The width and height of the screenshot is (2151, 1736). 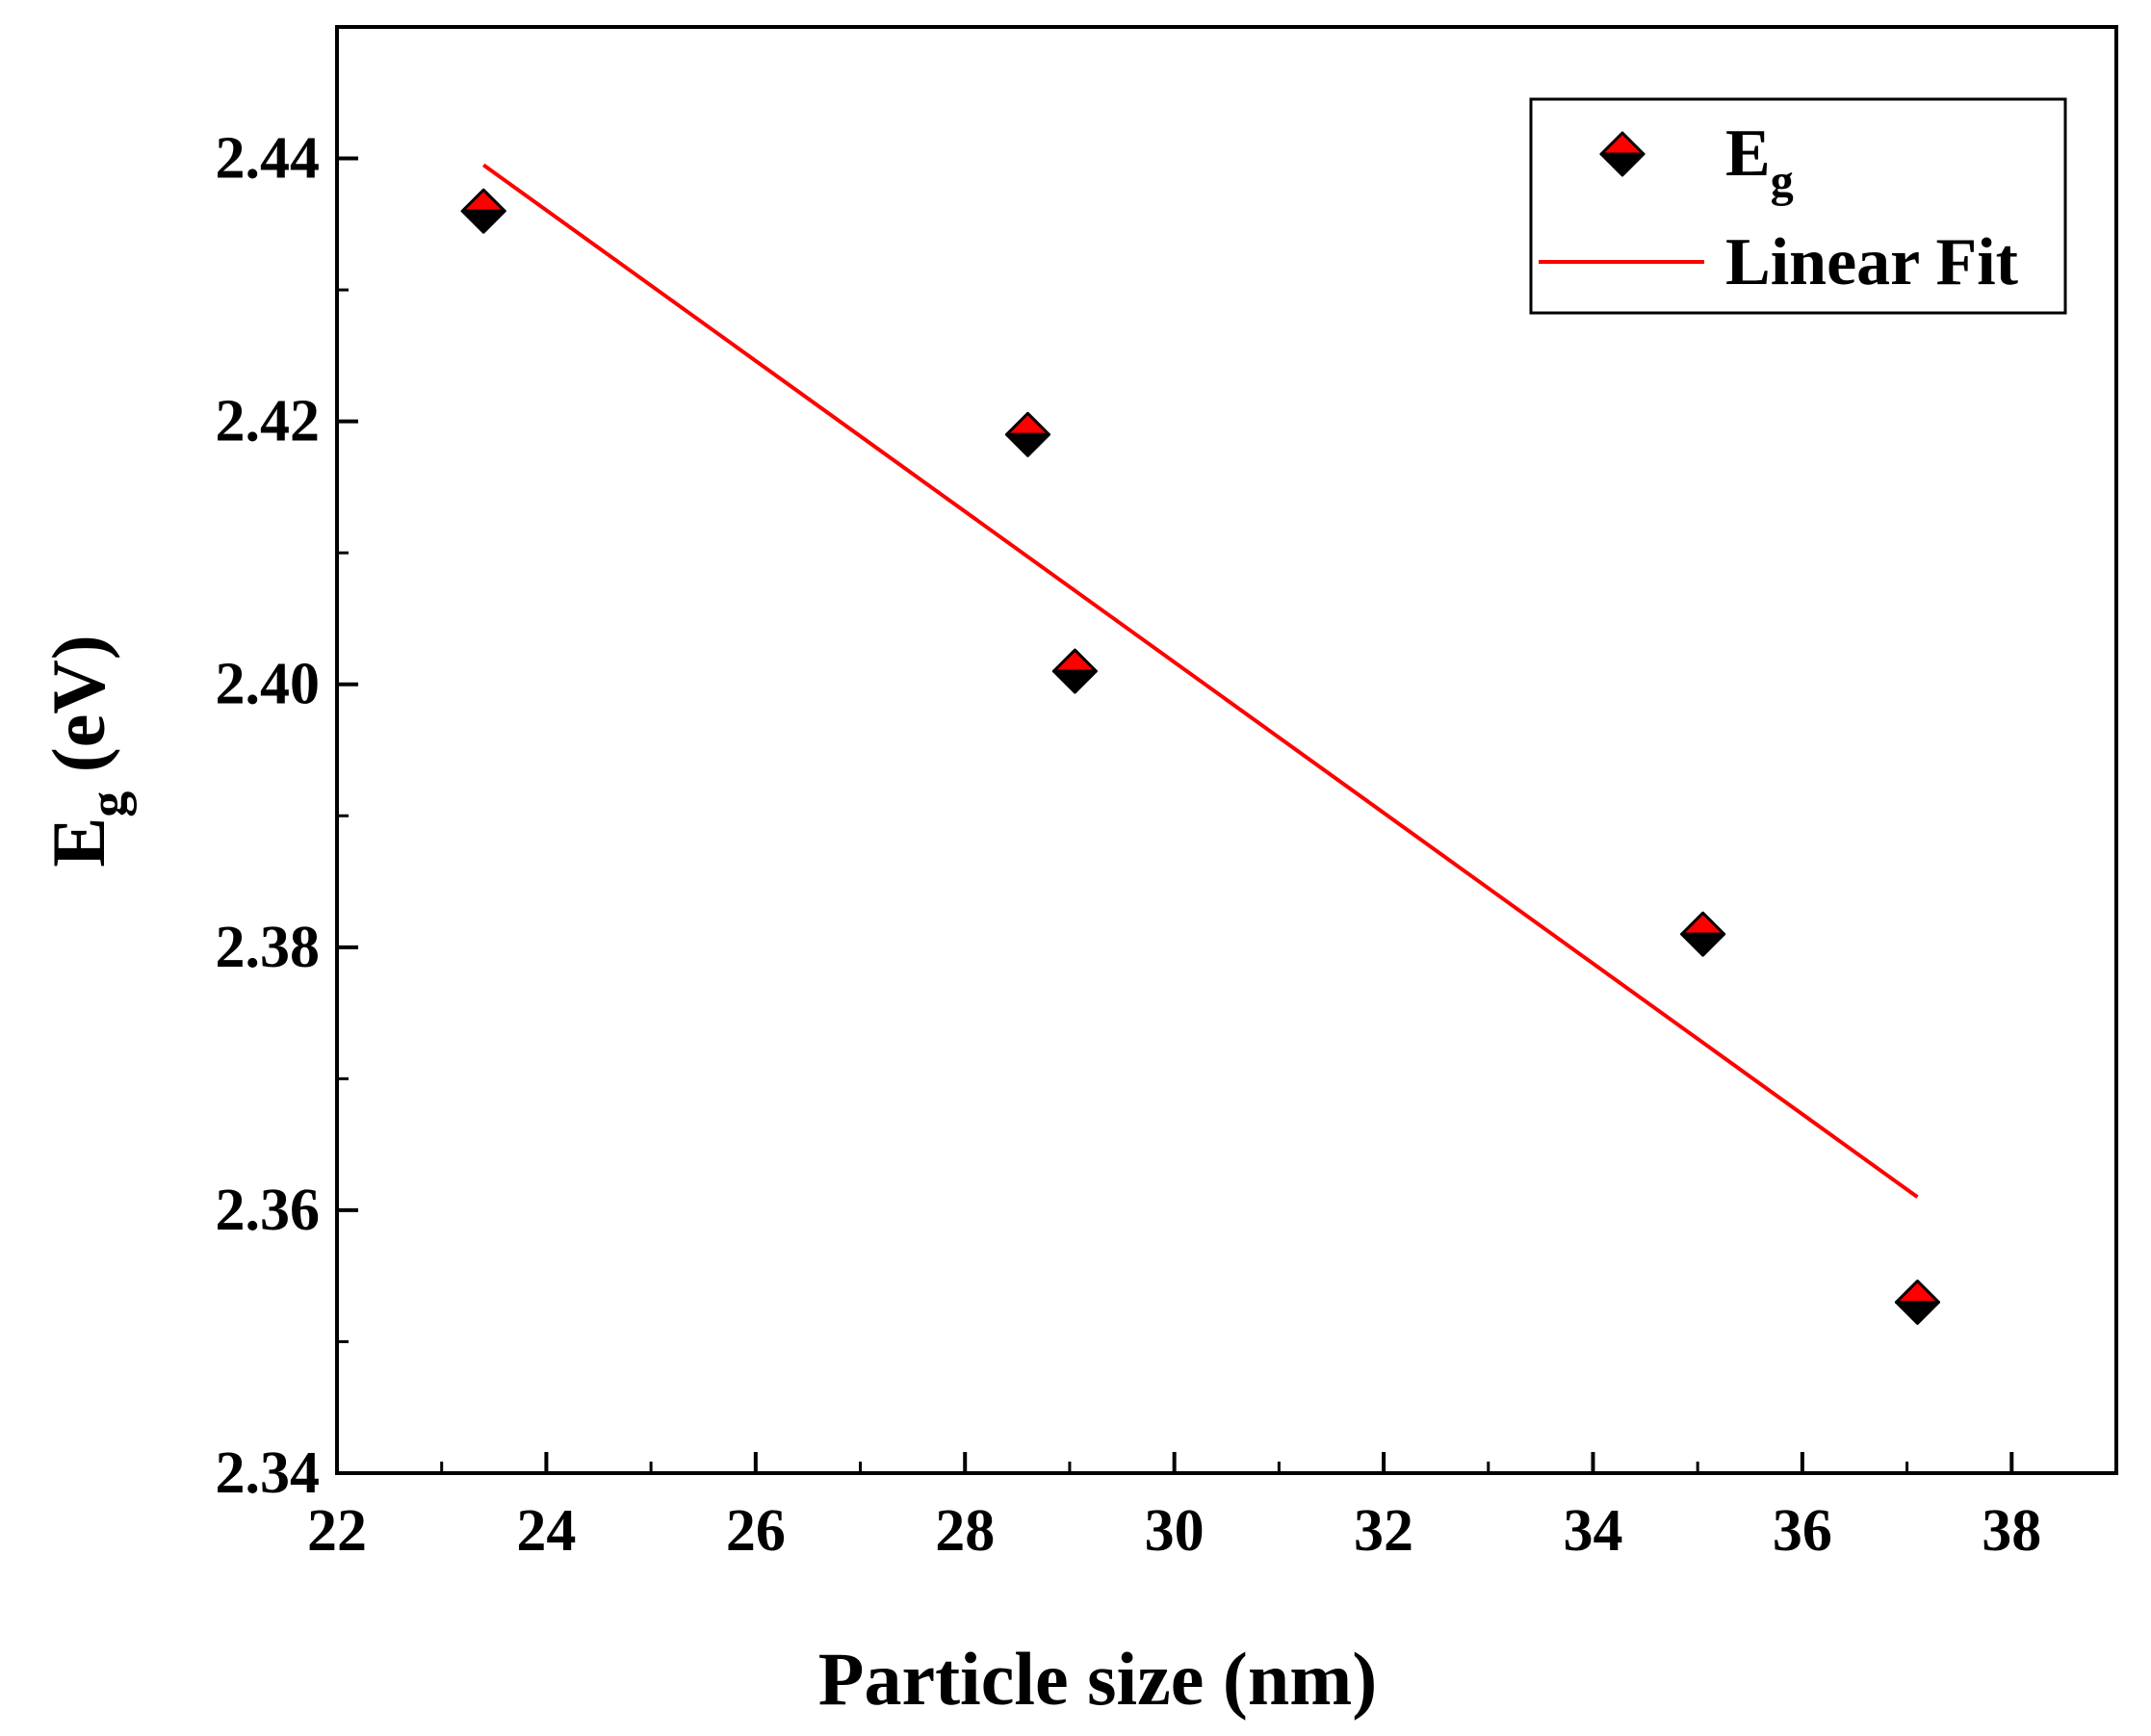 I want to click on x-axis-title: Particle size (nm), so click(x=1097, y=1679).